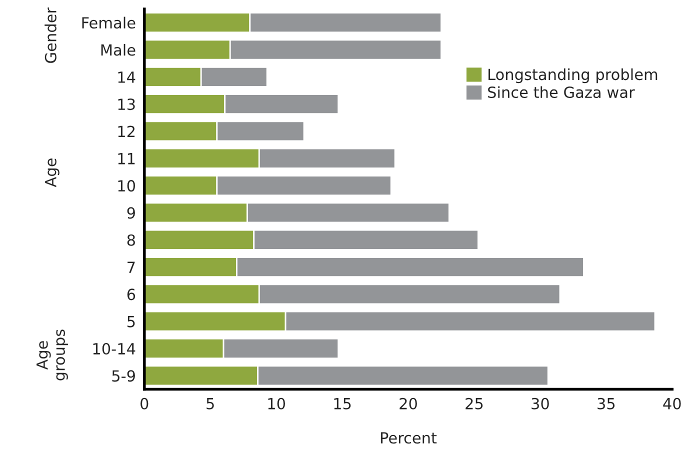 The image size is (681, 450). Describe the element at coordinates (144, 404) in the screenshot. I see `x-tick-label: 0` at that location.